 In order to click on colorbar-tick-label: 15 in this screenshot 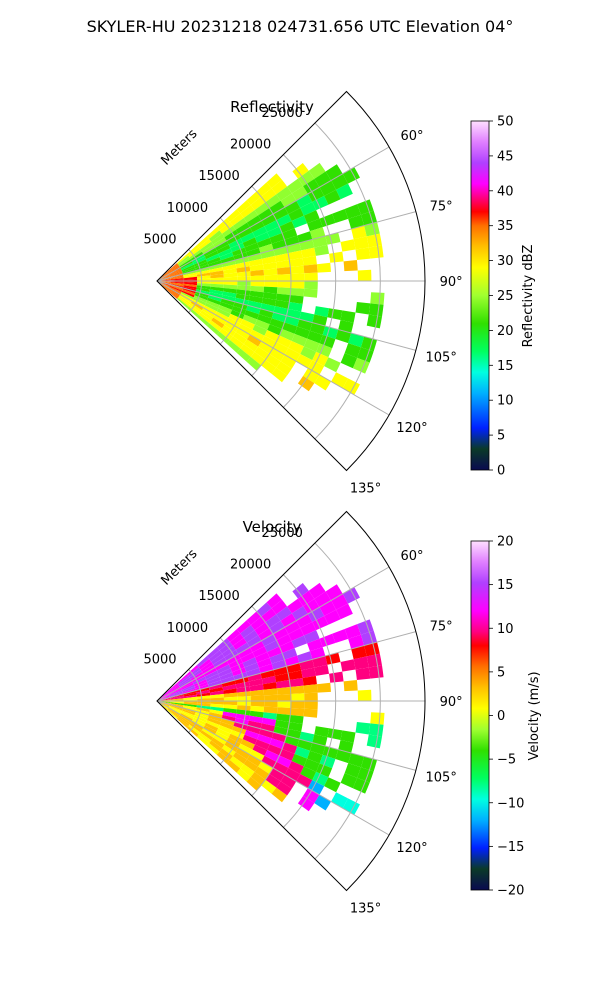, I will do `click(505, 585)`.